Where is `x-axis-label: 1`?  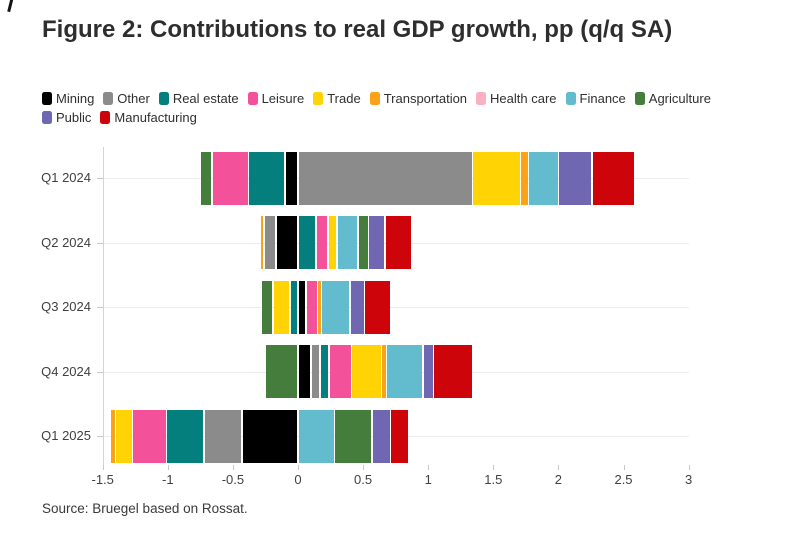
x-axis-label: 1 is located at coordinates (428, 479).